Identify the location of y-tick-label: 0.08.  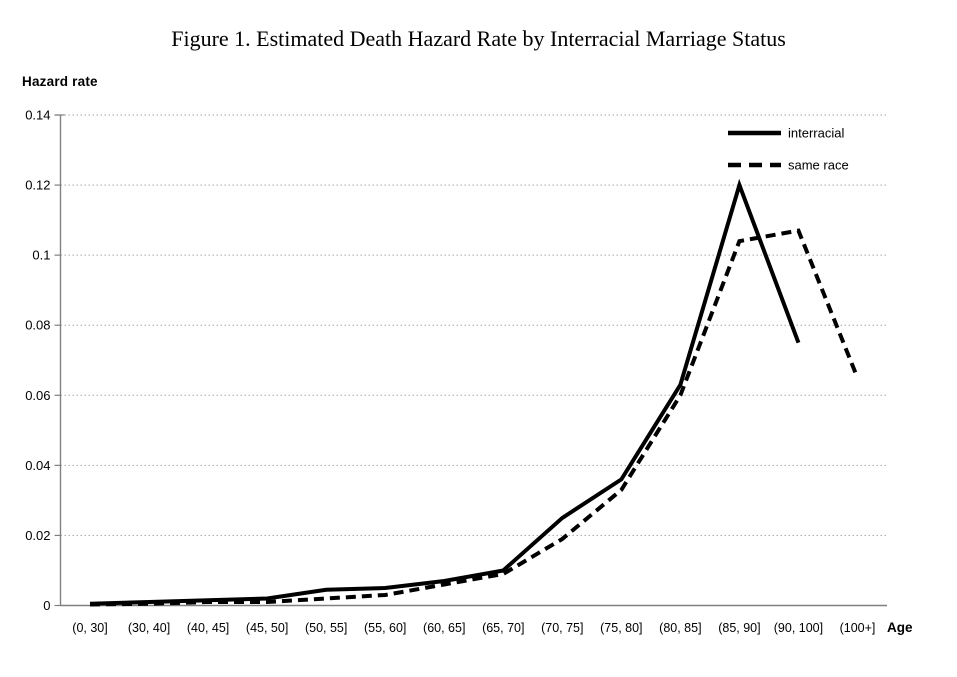
(37, 325).